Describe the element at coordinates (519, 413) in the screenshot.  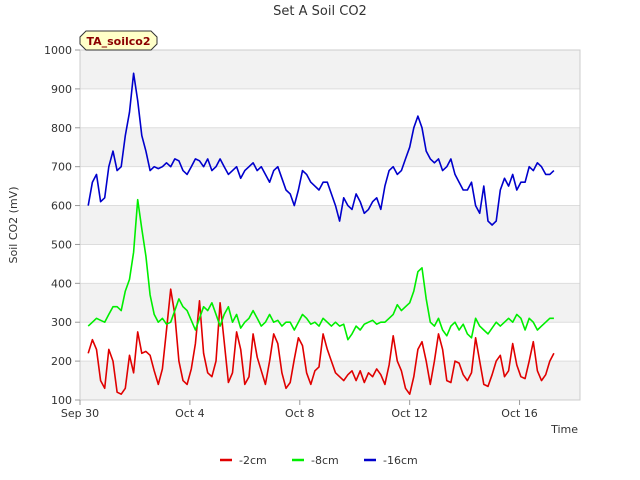
I see `x-tick-label: Oct 16` at that location.